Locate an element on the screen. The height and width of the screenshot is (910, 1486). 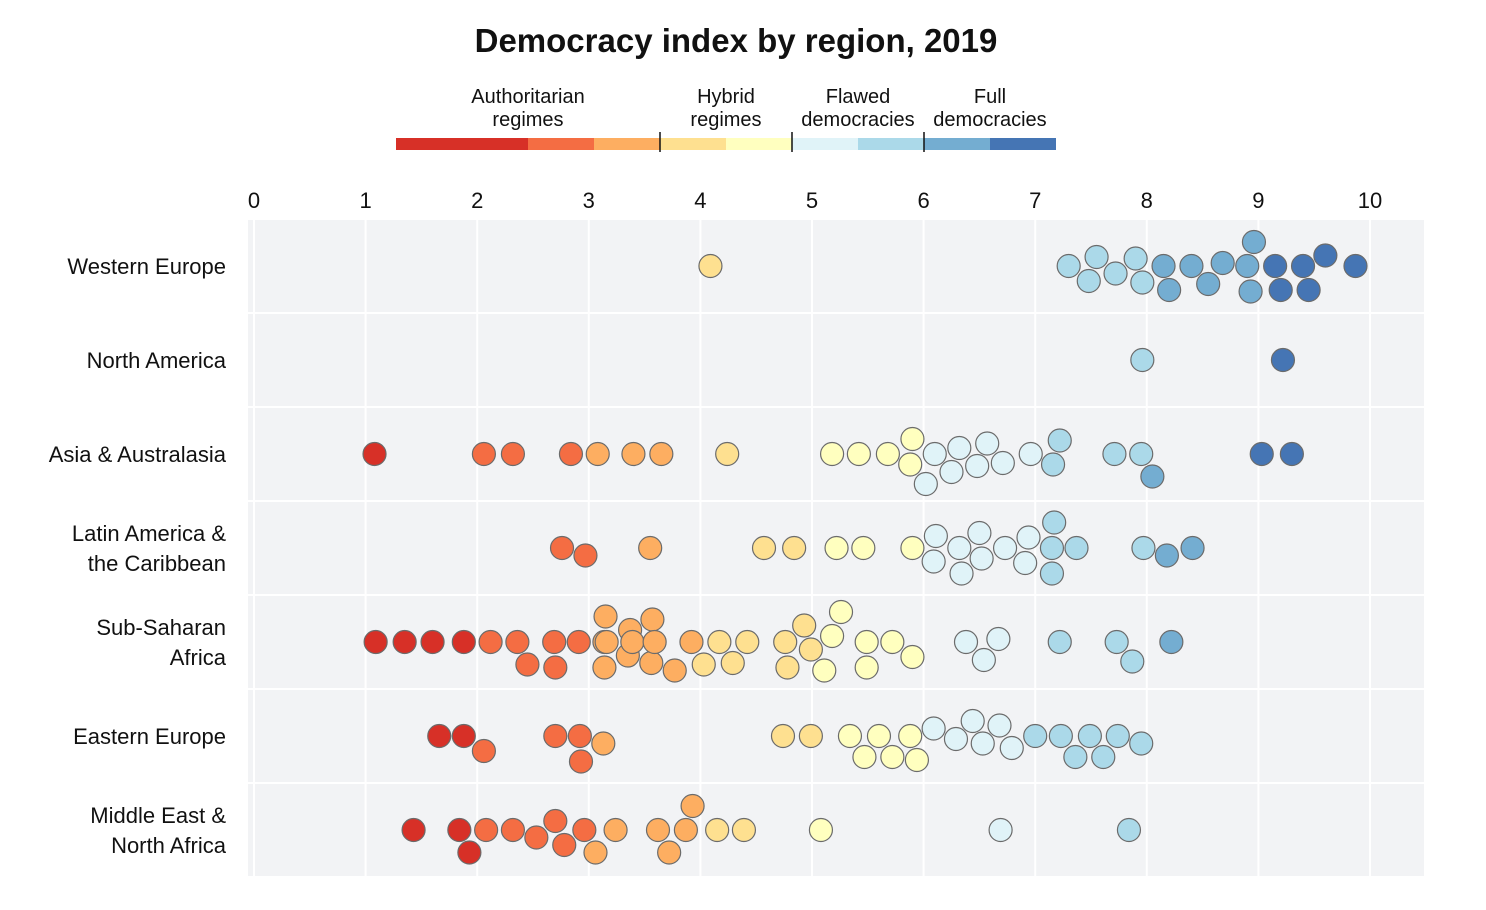
chart-title: Democracy index by region, 2019 is located at coordinates (736, 40).